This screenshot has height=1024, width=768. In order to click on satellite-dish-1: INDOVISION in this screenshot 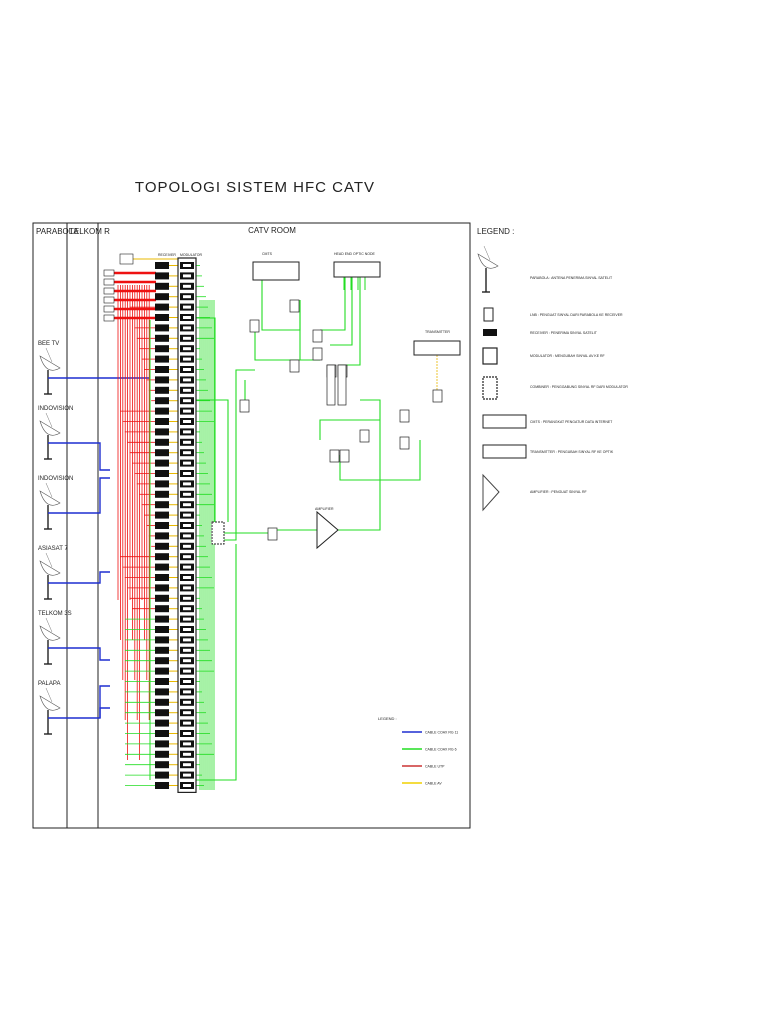, I will do `click(55, 433)`.